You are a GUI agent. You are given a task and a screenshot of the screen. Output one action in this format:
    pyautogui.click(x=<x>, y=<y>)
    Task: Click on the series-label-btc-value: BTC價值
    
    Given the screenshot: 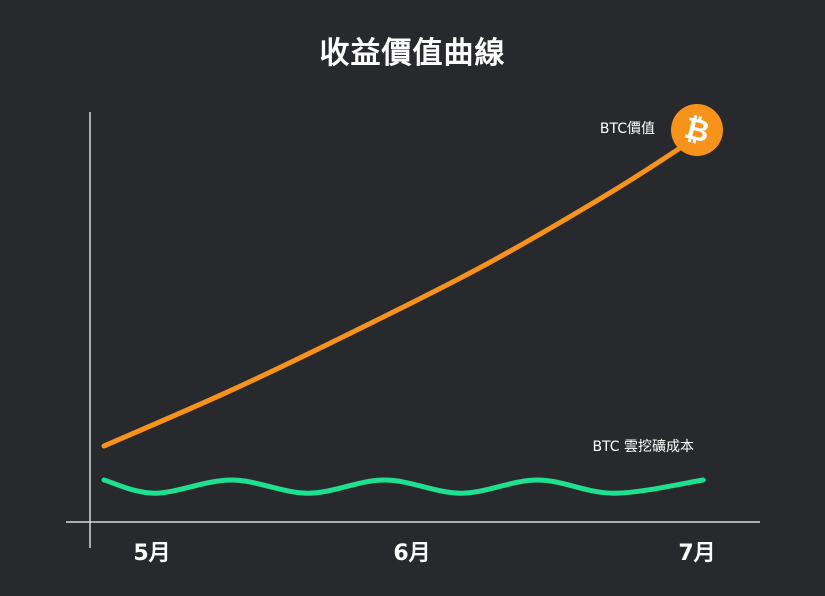 What is the action you would take?
    pyautogui.click(x=627, y=128)
    